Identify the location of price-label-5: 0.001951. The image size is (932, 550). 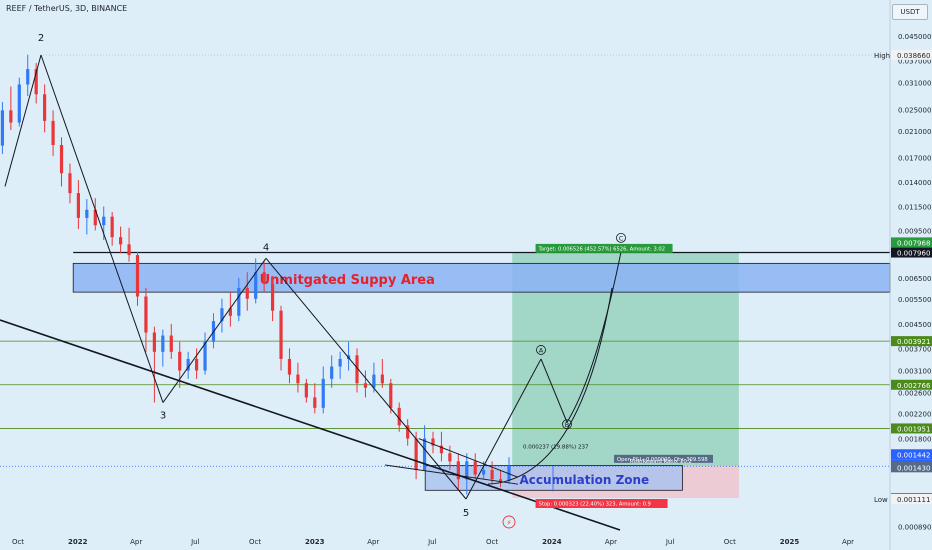
(913, 429).